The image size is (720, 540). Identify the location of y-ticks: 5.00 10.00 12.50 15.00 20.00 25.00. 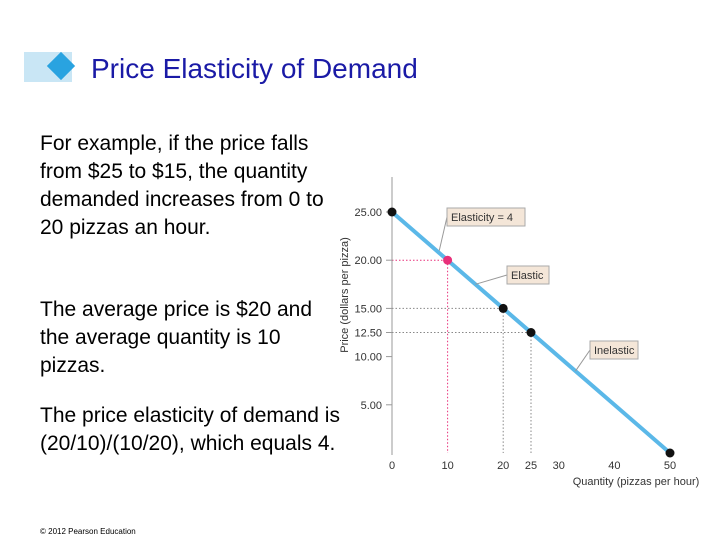
(373, 309).